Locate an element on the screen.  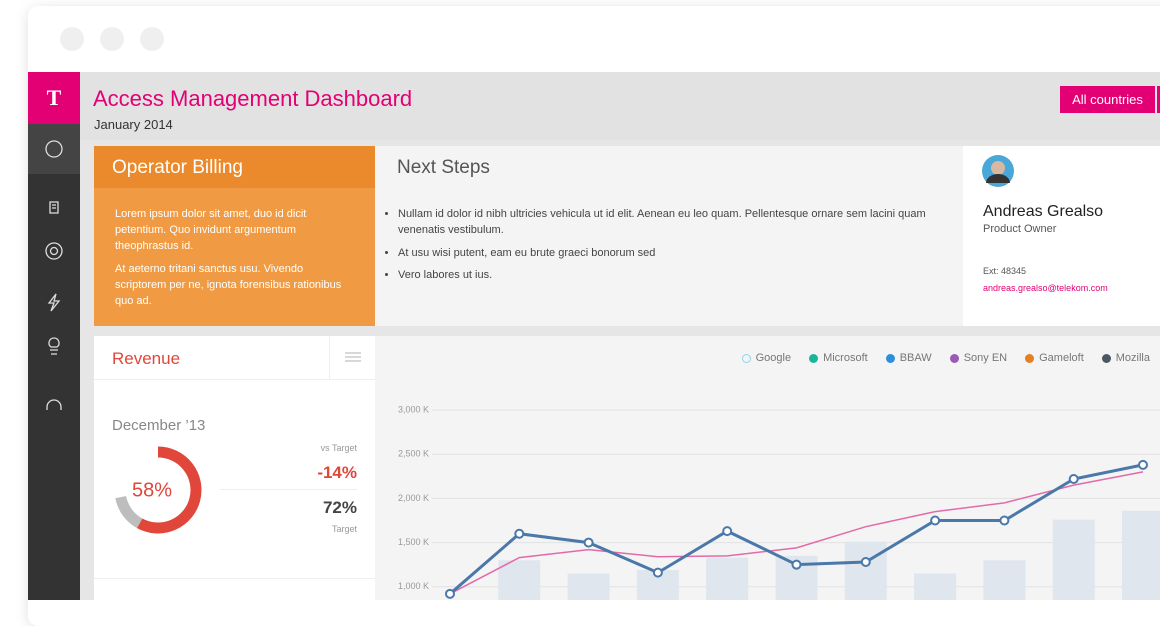
next-steps-card is located at coordinates (669, 236).